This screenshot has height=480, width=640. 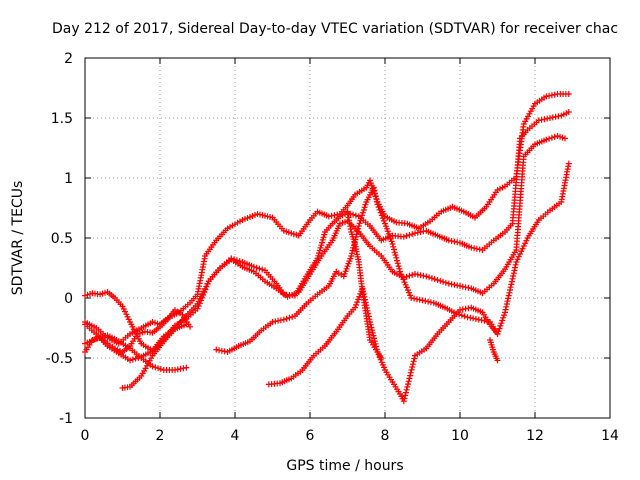 What do you see at coordinates (68, 59) in the screenshot?
I see `y-tick-label: 2` at bounding box center [68, 59].